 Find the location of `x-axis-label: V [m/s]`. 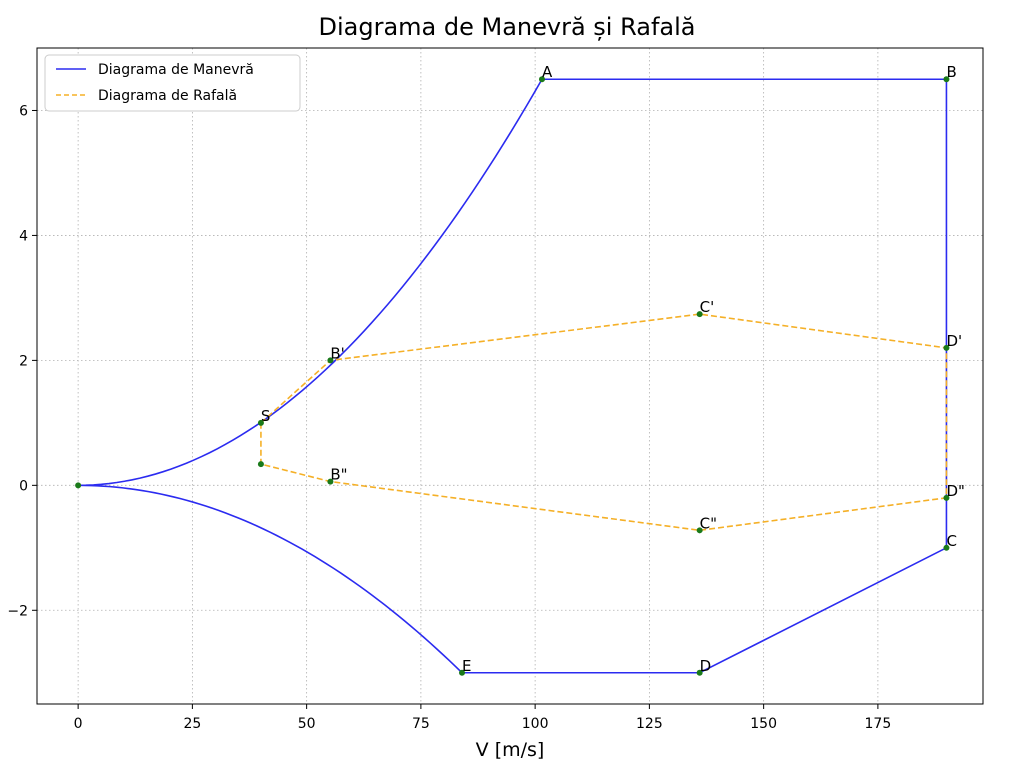

x-axis-label: V [m/s] is located at coordinates (510, 750).